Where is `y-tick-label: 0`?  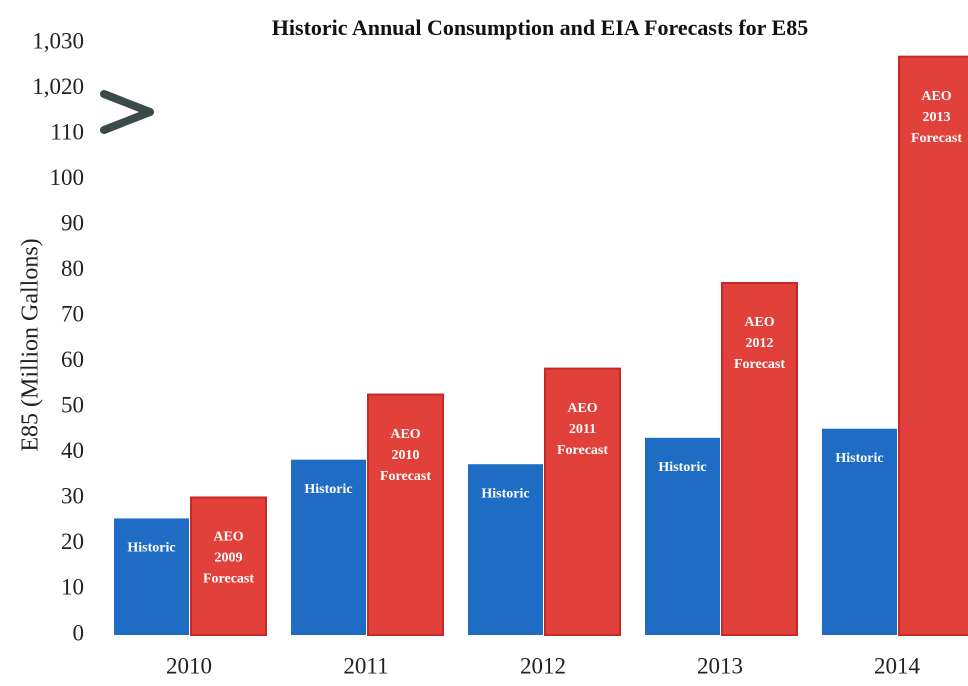
y-tick-label: 0 is located at coordinates (79, 632).